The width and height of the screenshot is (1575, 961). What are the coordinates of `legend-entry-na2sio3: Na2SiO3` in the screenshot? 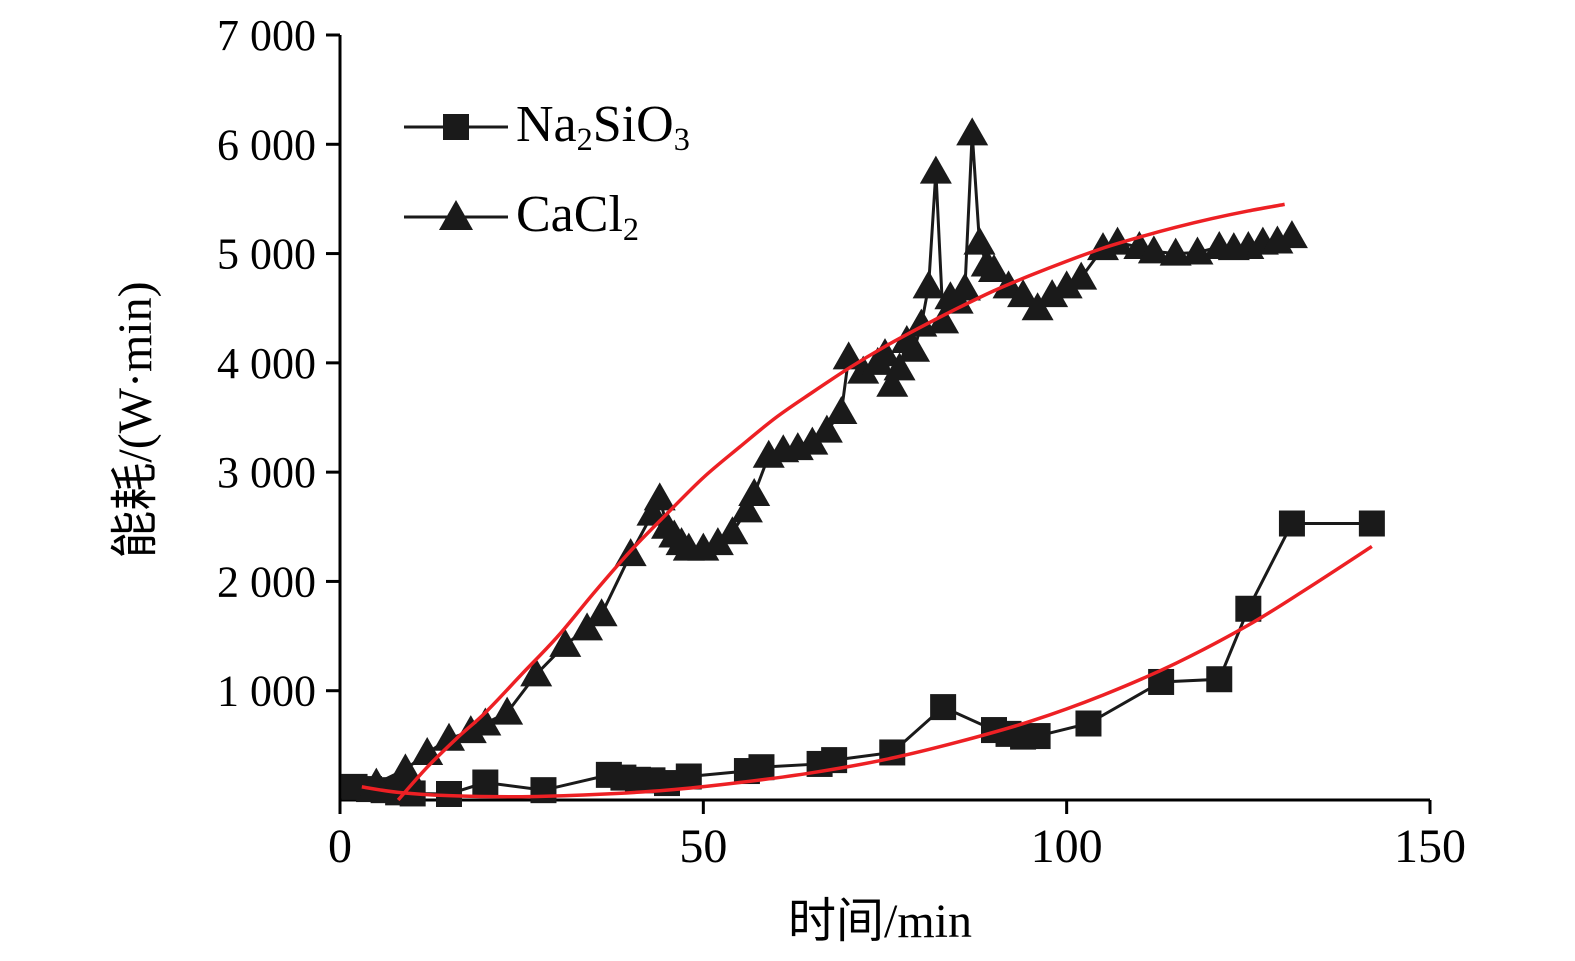 It's located at (546, 127).